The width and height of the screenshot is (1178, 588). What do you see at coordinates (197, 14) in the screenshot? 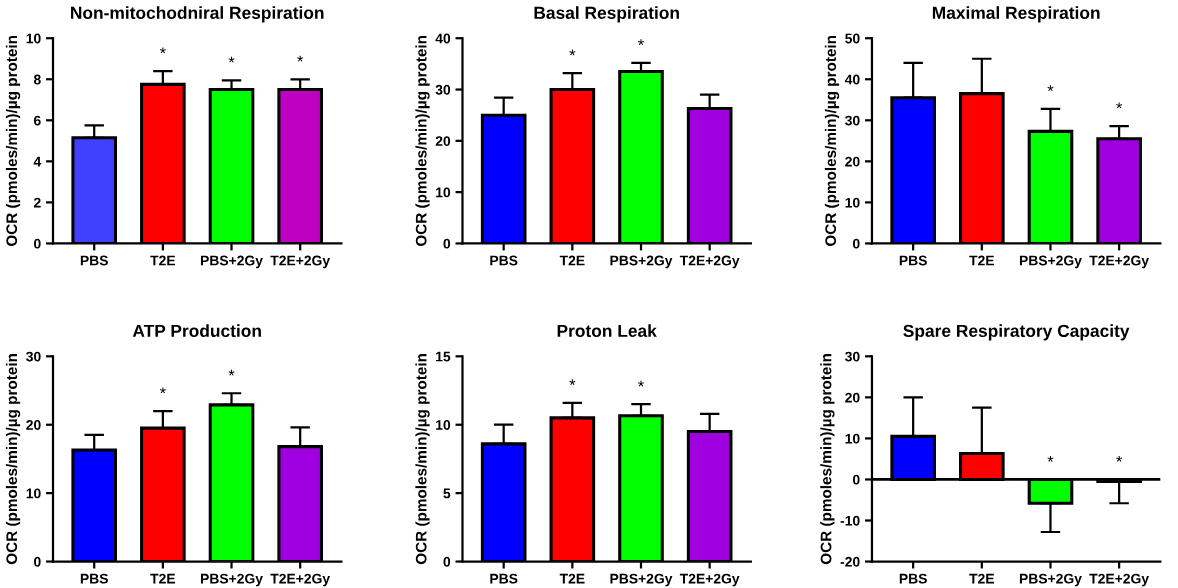
I see `chart-title: Non-mitochodniral Respiration` at bounding box center [197, 14].